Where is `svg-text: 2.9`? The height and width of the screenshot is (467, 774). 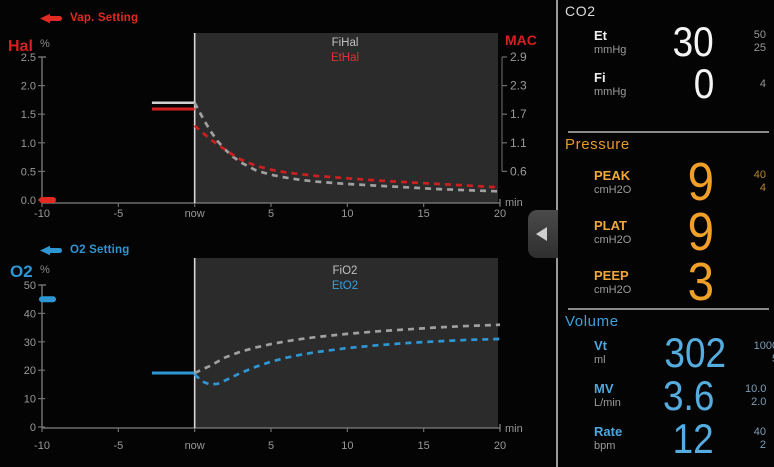 svg-text: 2.9 is located at coordinates (518, 57).